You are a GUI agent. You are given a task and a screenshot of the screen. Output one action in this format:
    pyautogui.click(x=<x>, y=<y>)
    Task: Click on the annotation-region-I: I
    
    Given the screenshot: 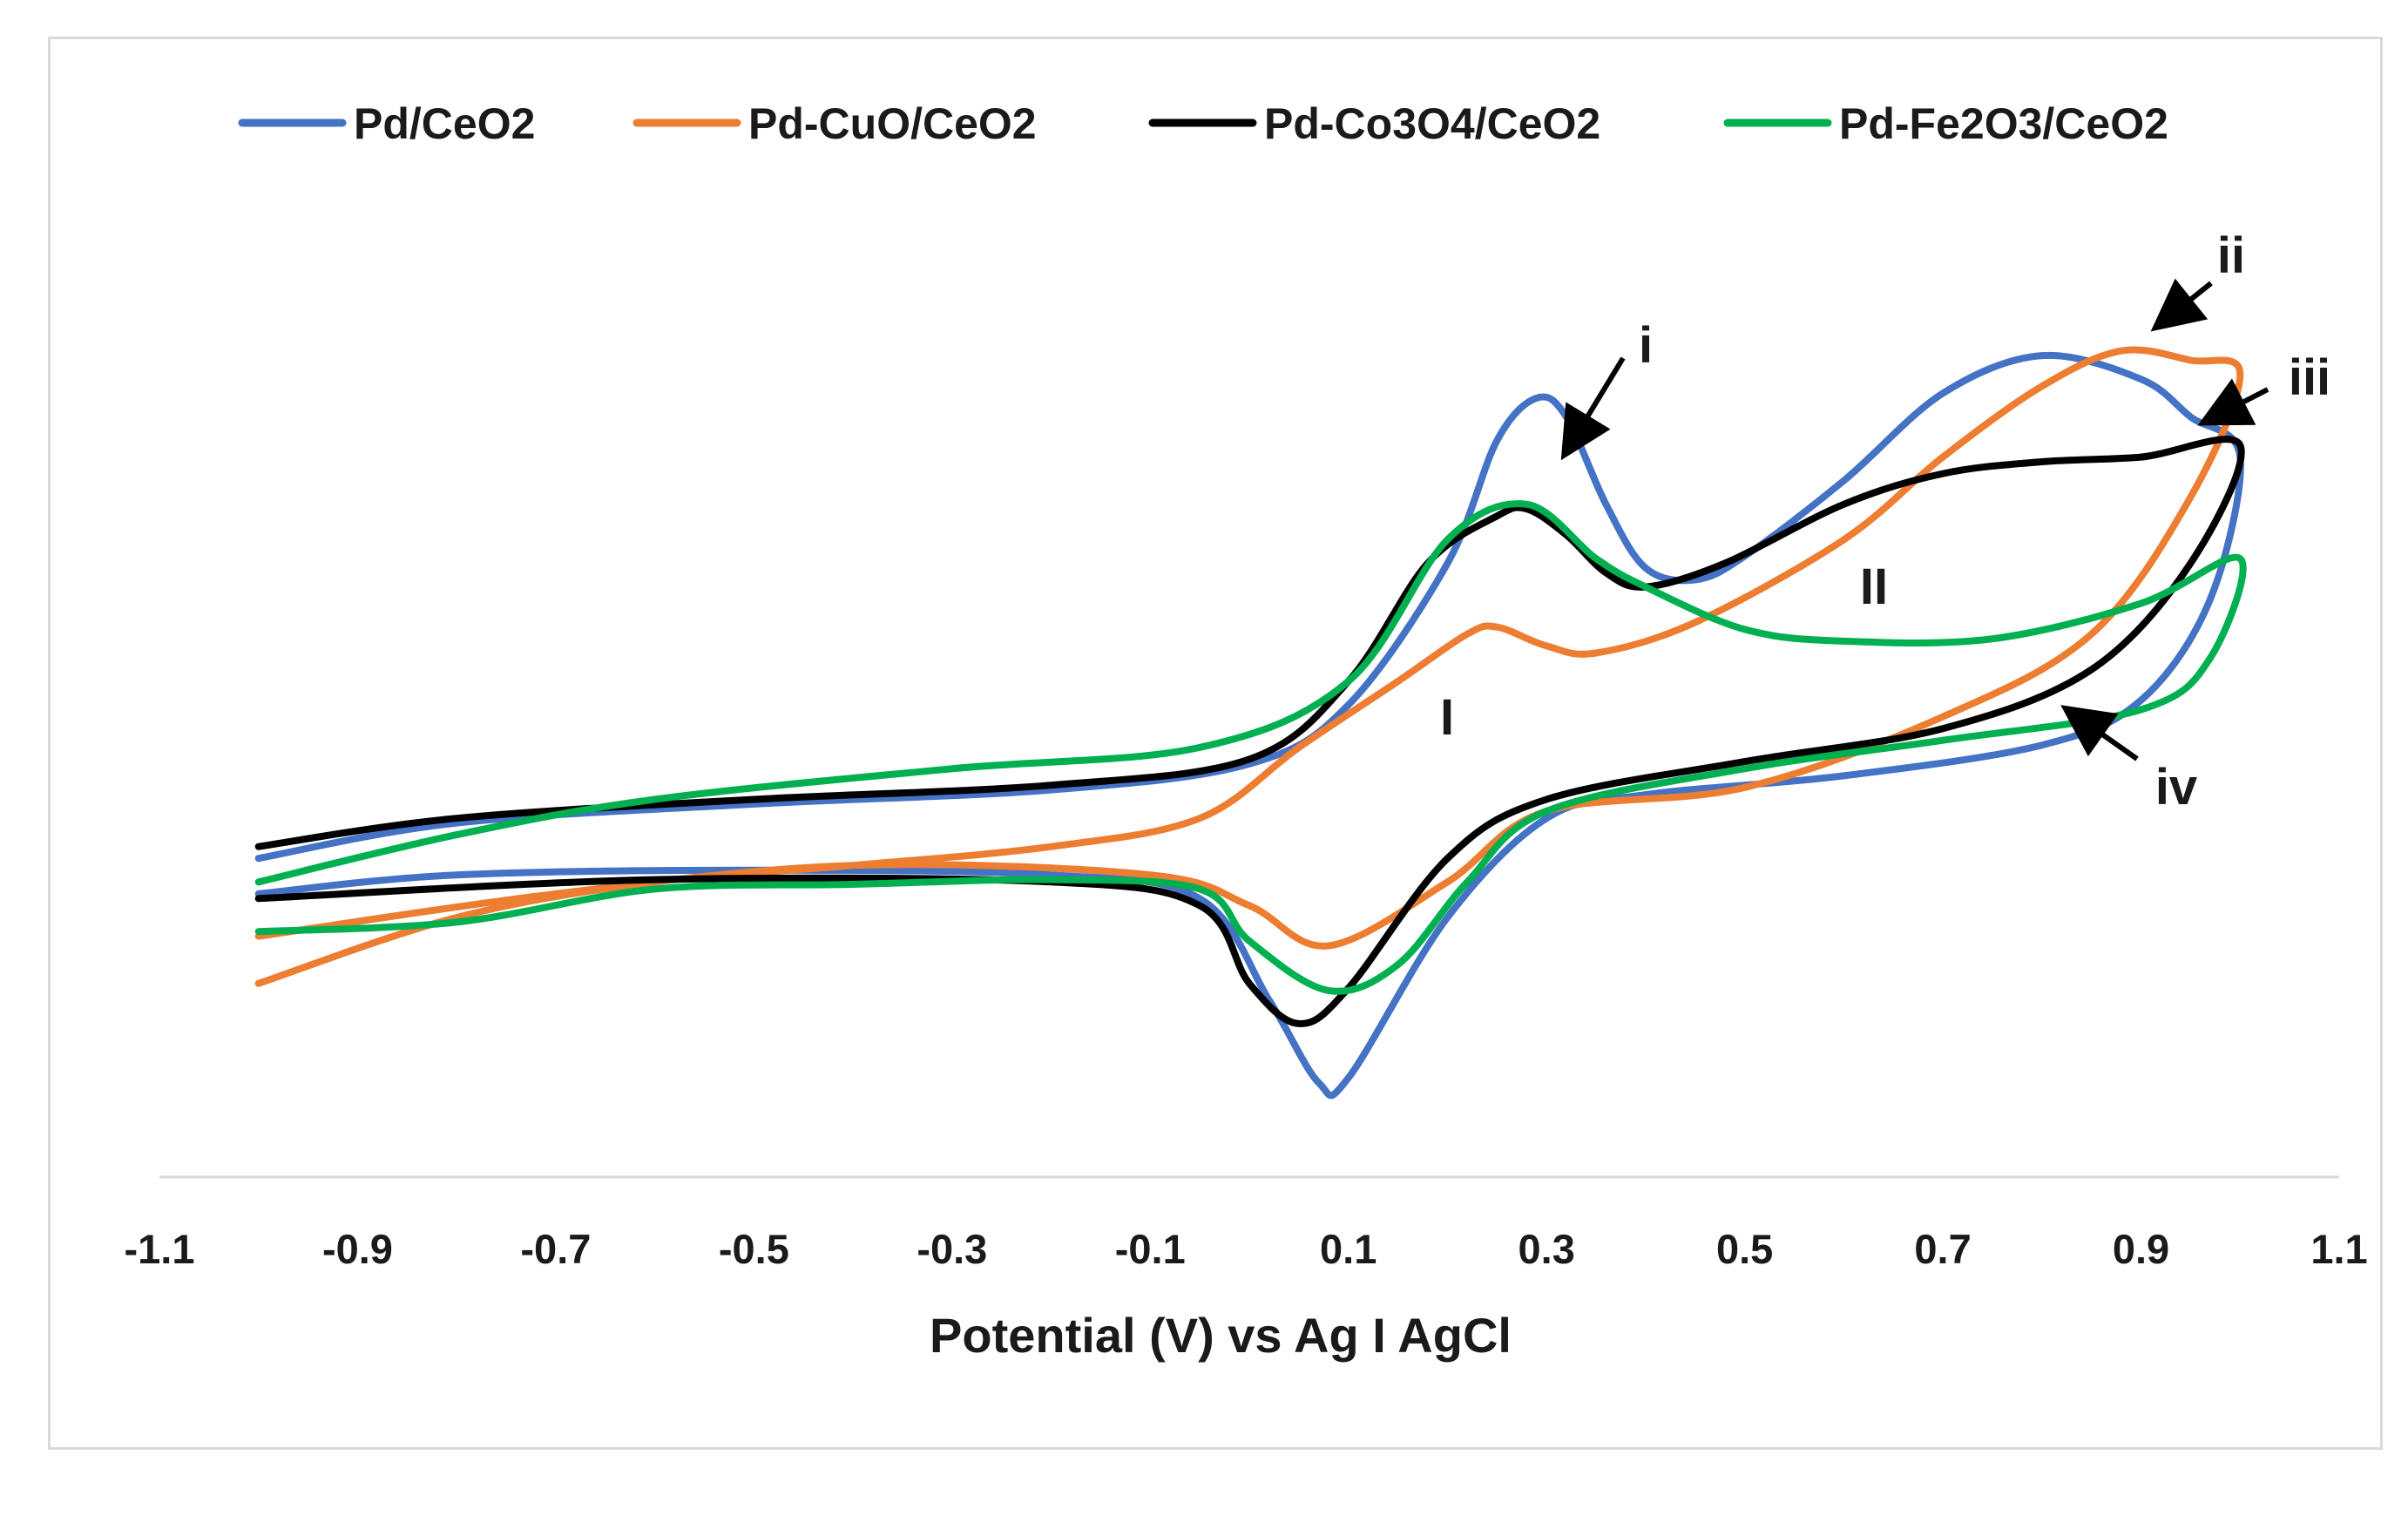 What is the action you would take?
    pyautogui.click(x=1447, y=717)
    